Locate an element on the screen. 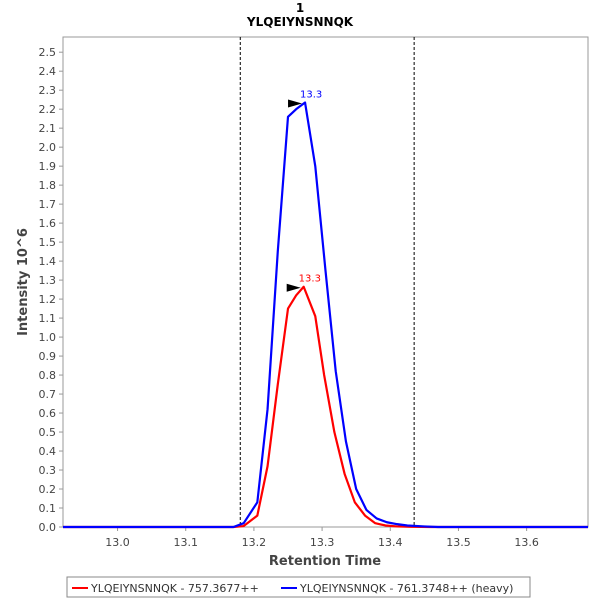  x-axis-label: Retention Time is located at coordinates (325, 561).